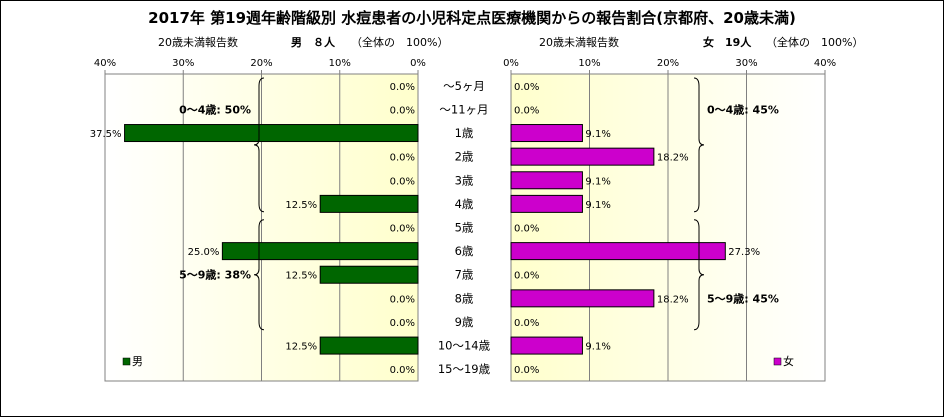  What do you see at coordinates (183, 63) in the screenshot?
I see `left-tick-label: 30%` at bounding box center [183, 63].